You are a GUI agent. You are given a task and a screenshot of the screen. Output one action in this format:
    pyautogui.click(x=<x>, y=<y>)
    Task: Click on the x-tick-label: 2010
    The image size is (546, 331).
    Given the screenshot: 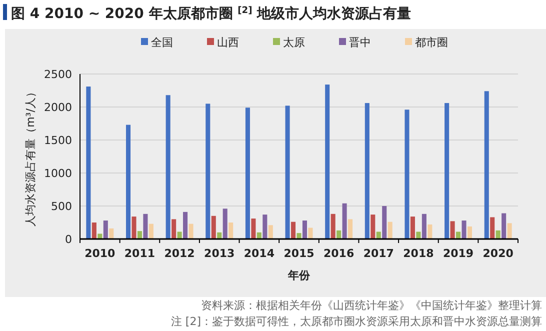 What is the action you would take?
    pyautogui.click(x=100, y=253)
    